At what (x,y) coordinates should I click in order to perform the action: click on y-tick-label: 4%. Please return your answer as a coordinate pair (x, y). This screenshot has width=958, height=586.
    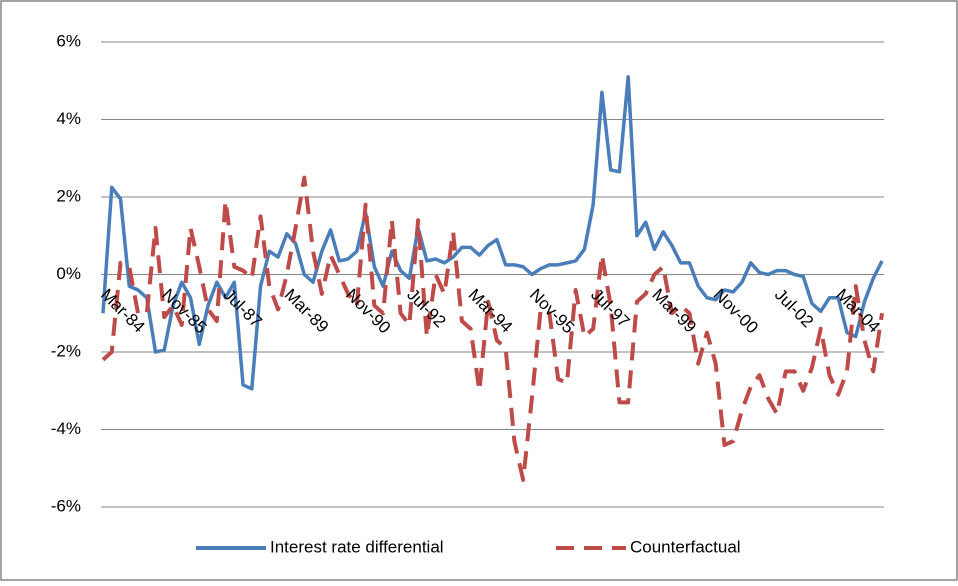
    Looking at the image, I should click on (68, 118).